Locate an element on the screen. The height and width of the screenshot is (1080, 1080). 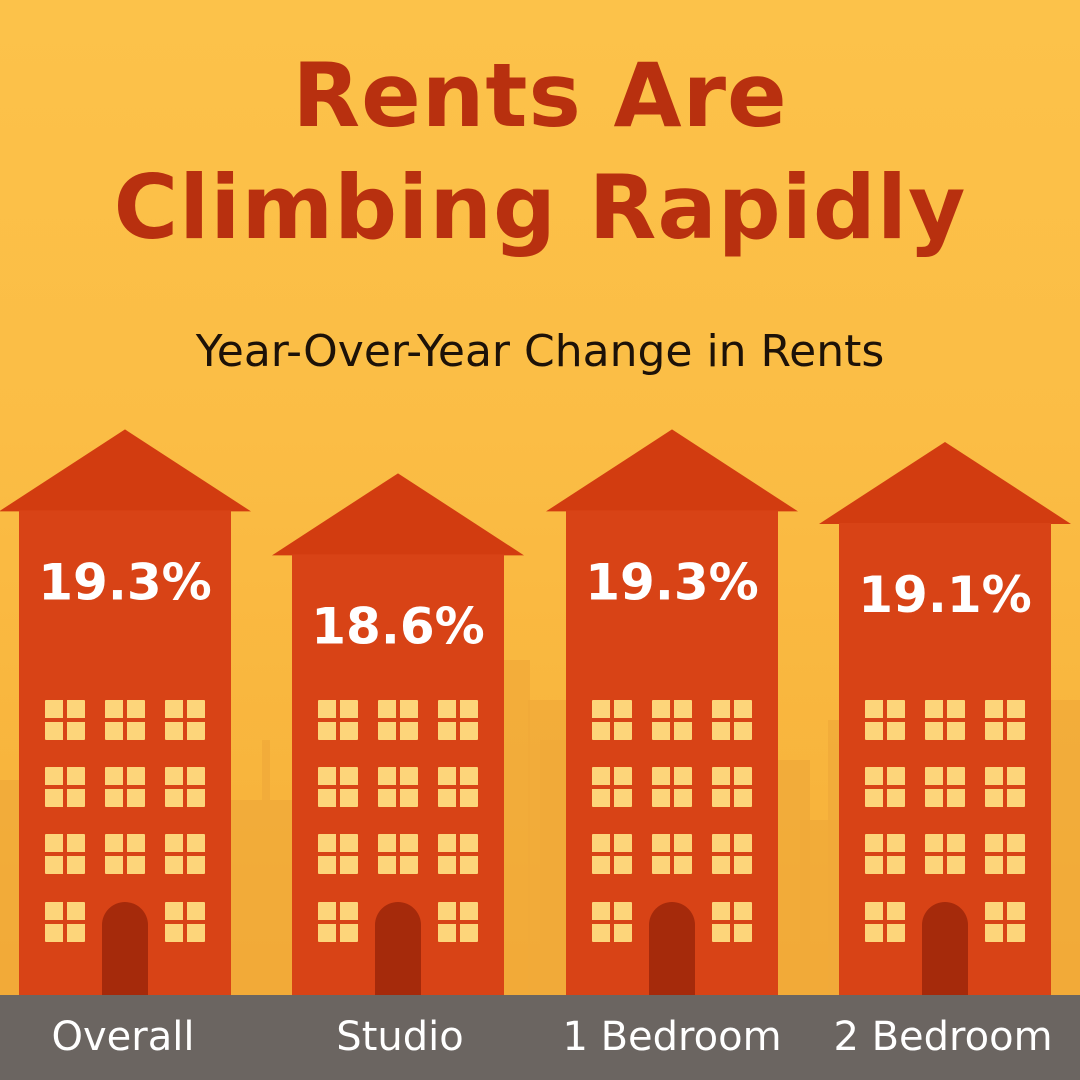
tick-label-2-bedroom: 2 Bedroom is located at coordinates (943, 1037).